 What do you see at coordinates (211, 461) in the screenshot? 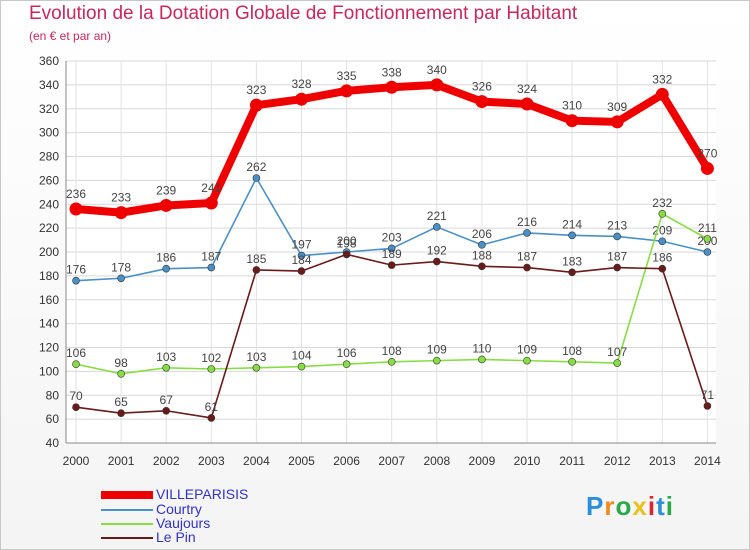
I see `x-tick-label: 2003` at bounding box center [211, 461].